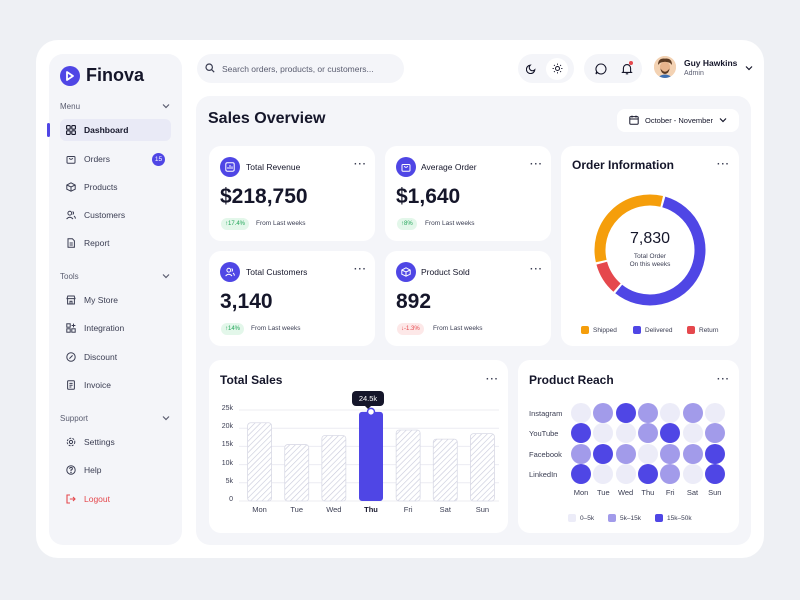  I want to click on donut-segment-delivered, so click(660, 251).